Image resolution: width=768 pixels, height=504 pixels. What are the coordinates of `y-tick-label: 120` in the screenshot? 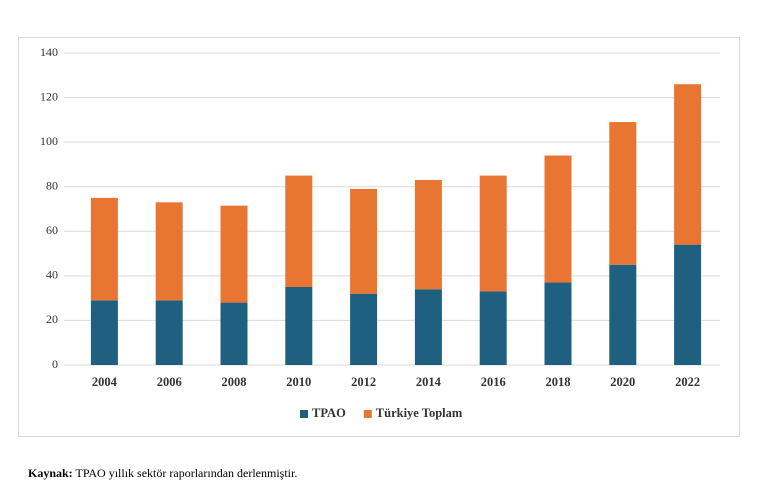 It's located at (49, 96).